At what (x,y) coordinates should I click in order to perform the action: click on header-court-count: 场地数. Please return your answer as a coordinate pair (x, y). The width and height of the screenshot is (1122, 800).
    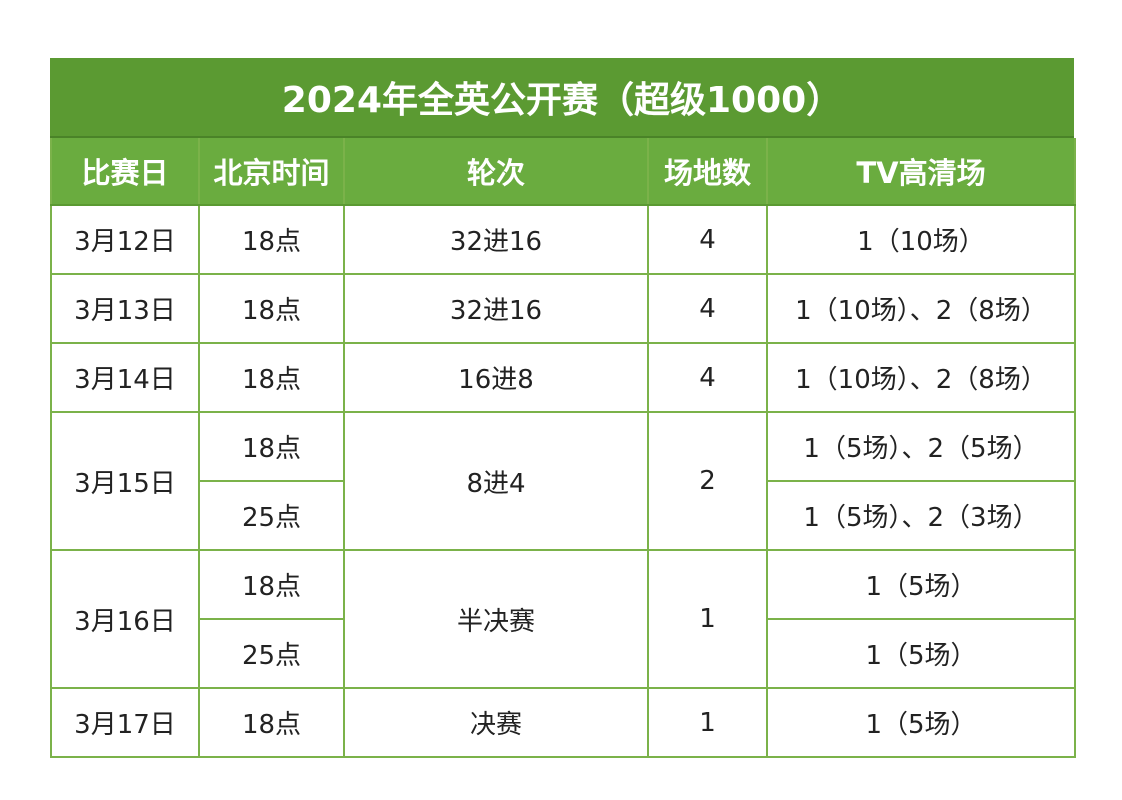
    Looking at the image, I should click on (707, 172).